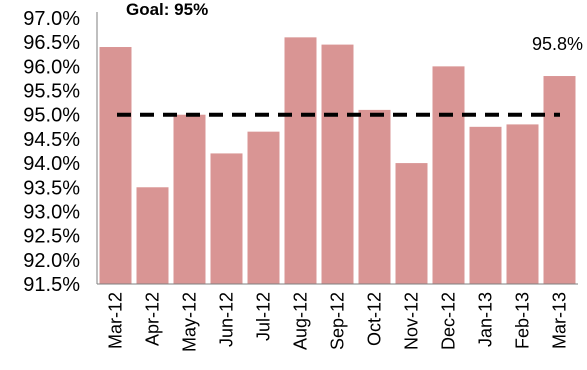 Image resolution: width=587 pixels, height=370 pixels. Describe the element at coordinates (116, 320) in the screenshot. I see `x-tick-label: Mar-12` at that location.